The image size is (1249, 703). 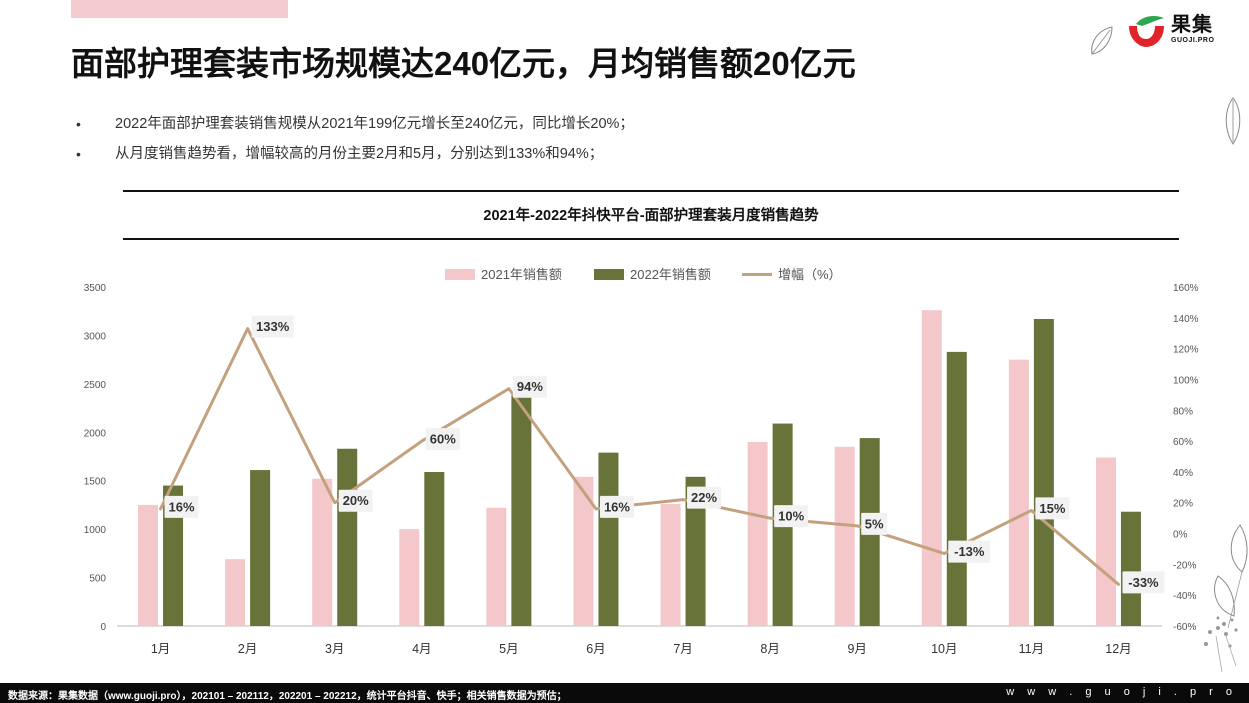 I want to click on y-right-tick-label: -40%, so click(x=1184, y=596).